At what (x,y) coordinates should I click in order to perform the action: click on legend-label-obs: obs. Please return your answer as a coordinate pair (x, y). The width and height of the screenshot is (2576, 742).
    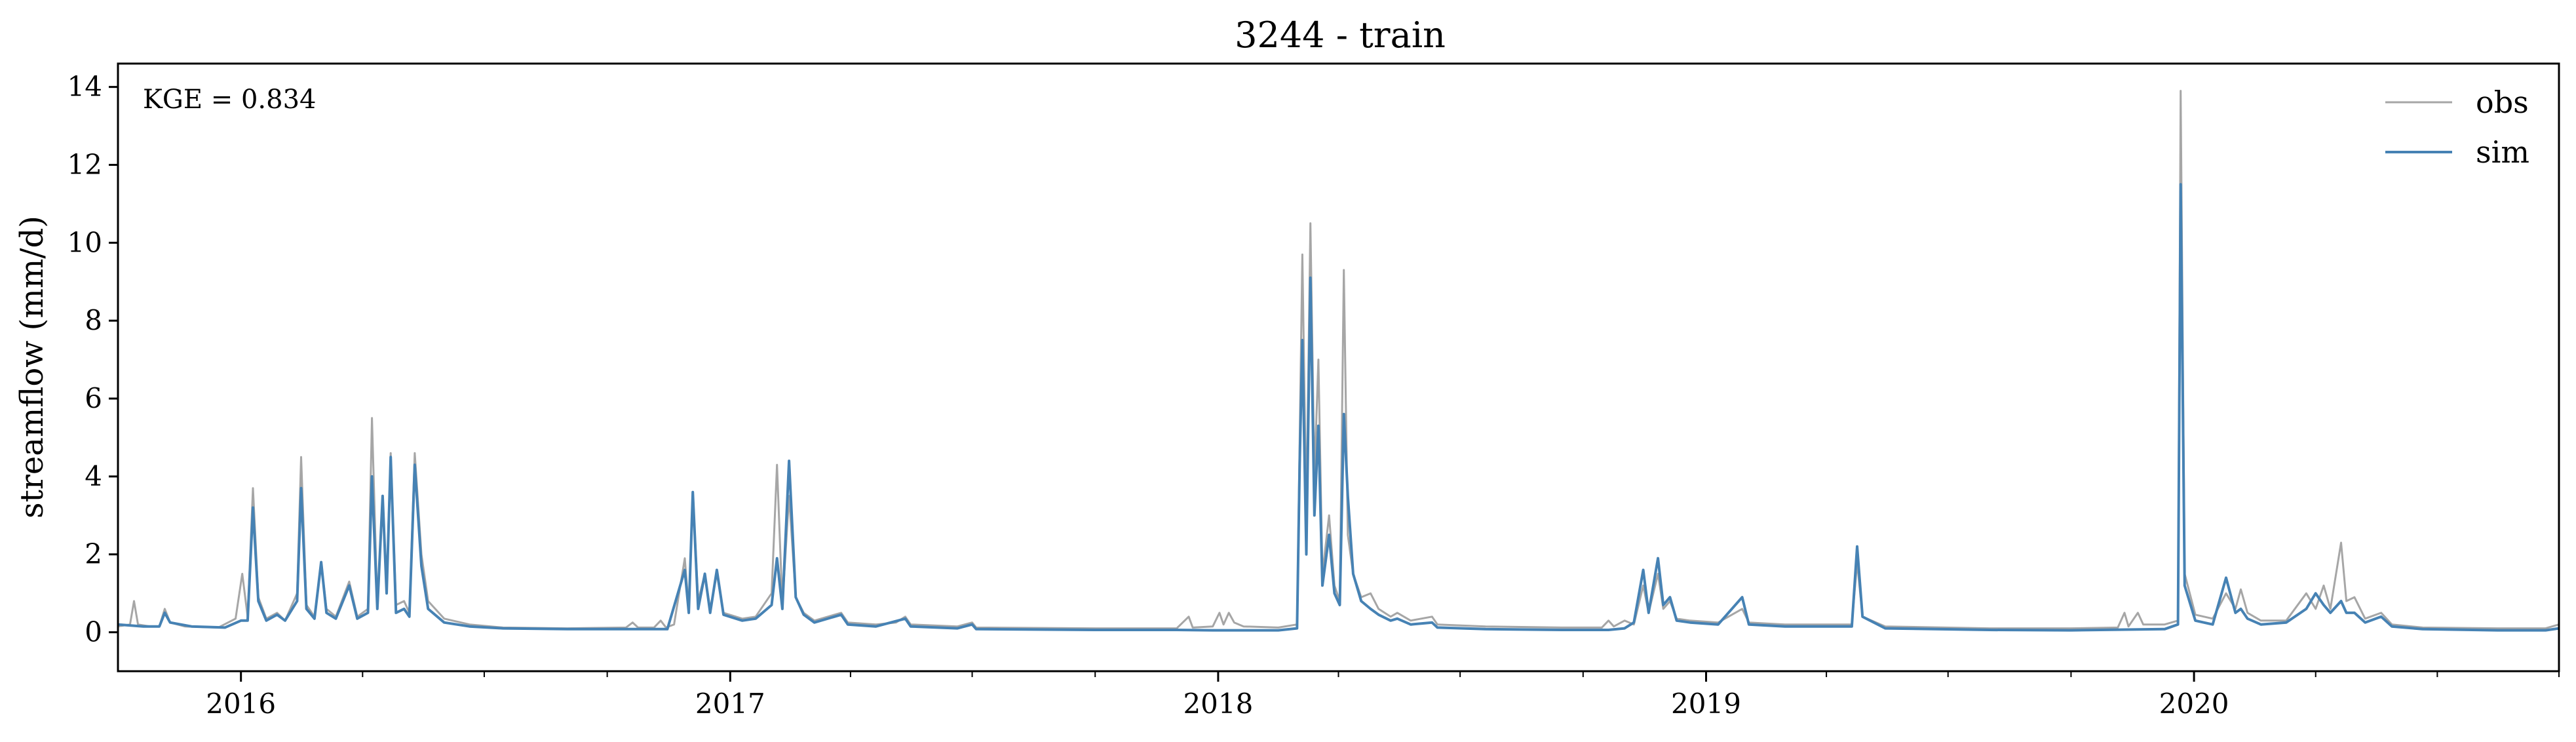
    Looking at the image, I should click on (2502, 102).